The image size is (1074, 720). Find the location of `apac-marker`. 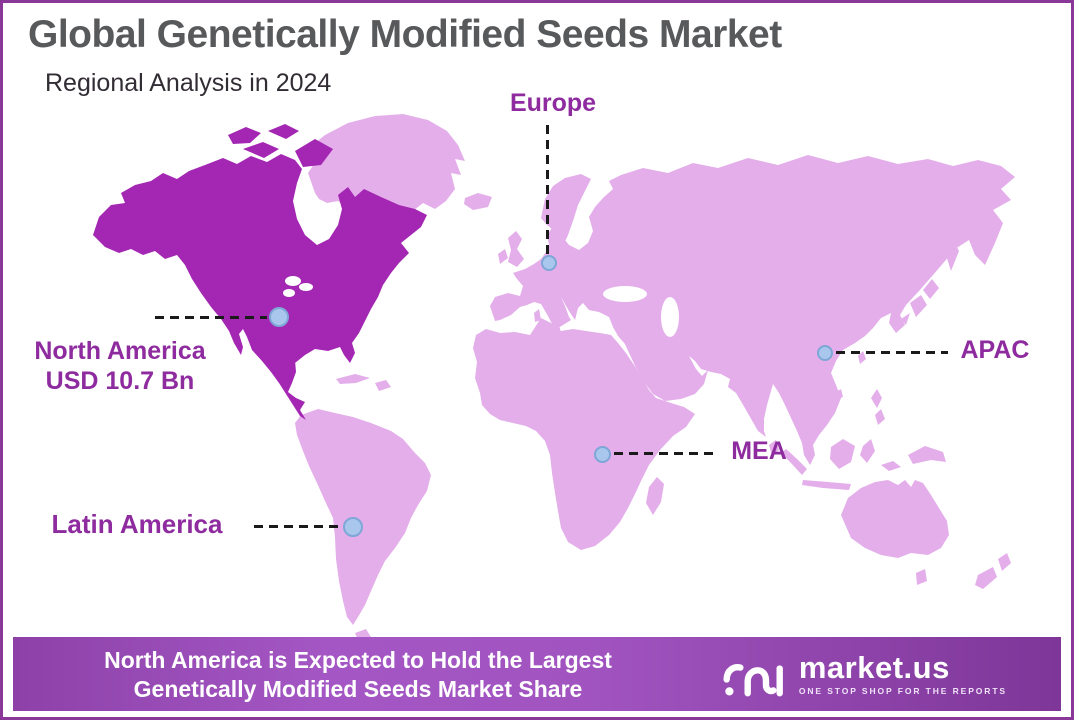

apac-marker is located at coordinates (825, 353).